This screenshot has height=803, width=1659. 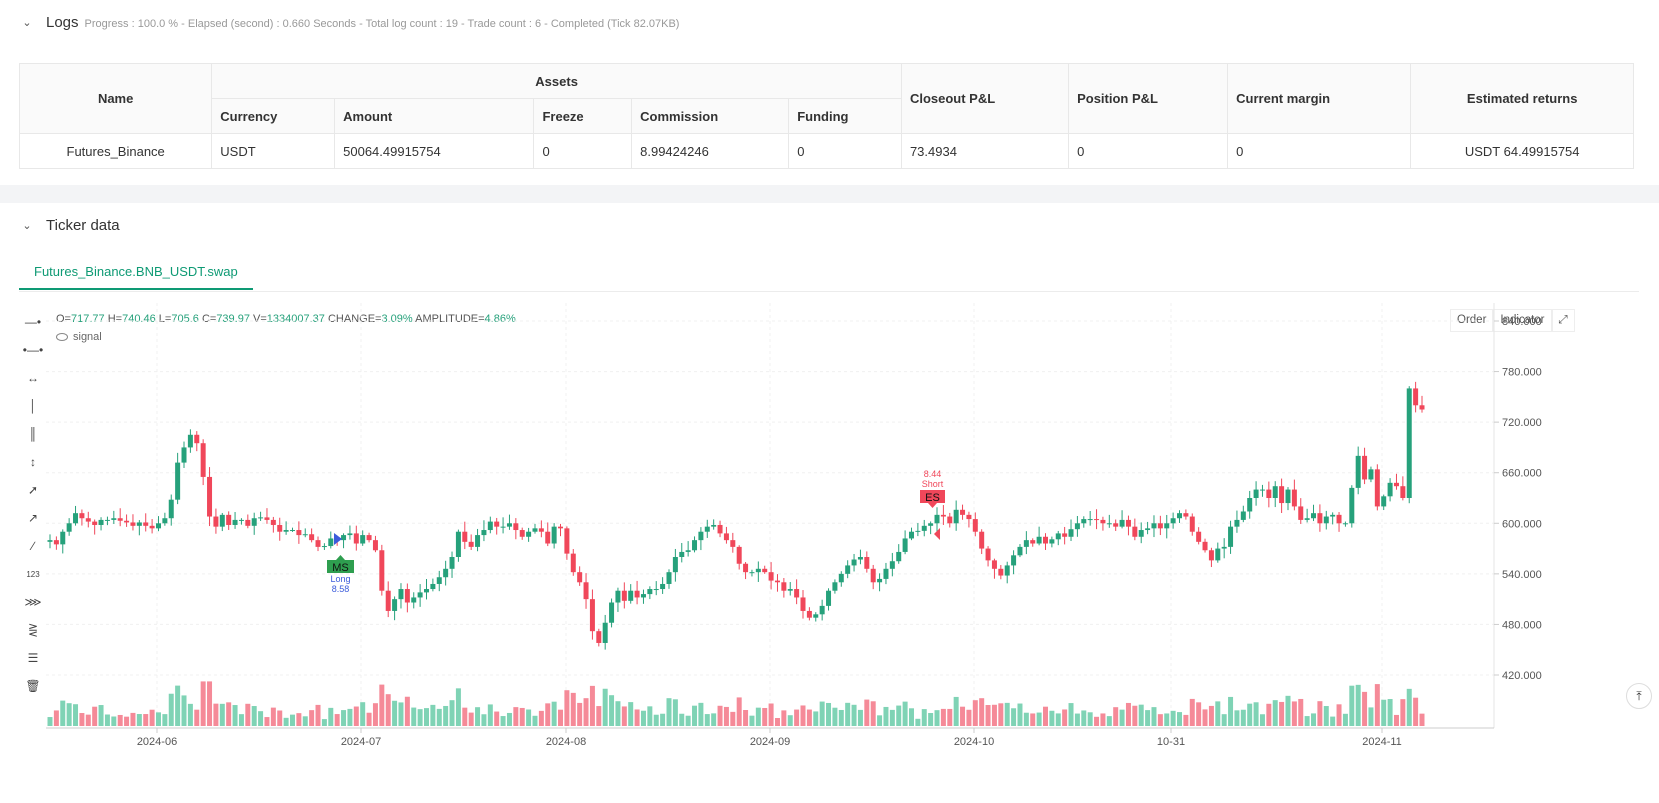 I want to click on cell-name: Futures_Binance, so click(x=115, y=151).